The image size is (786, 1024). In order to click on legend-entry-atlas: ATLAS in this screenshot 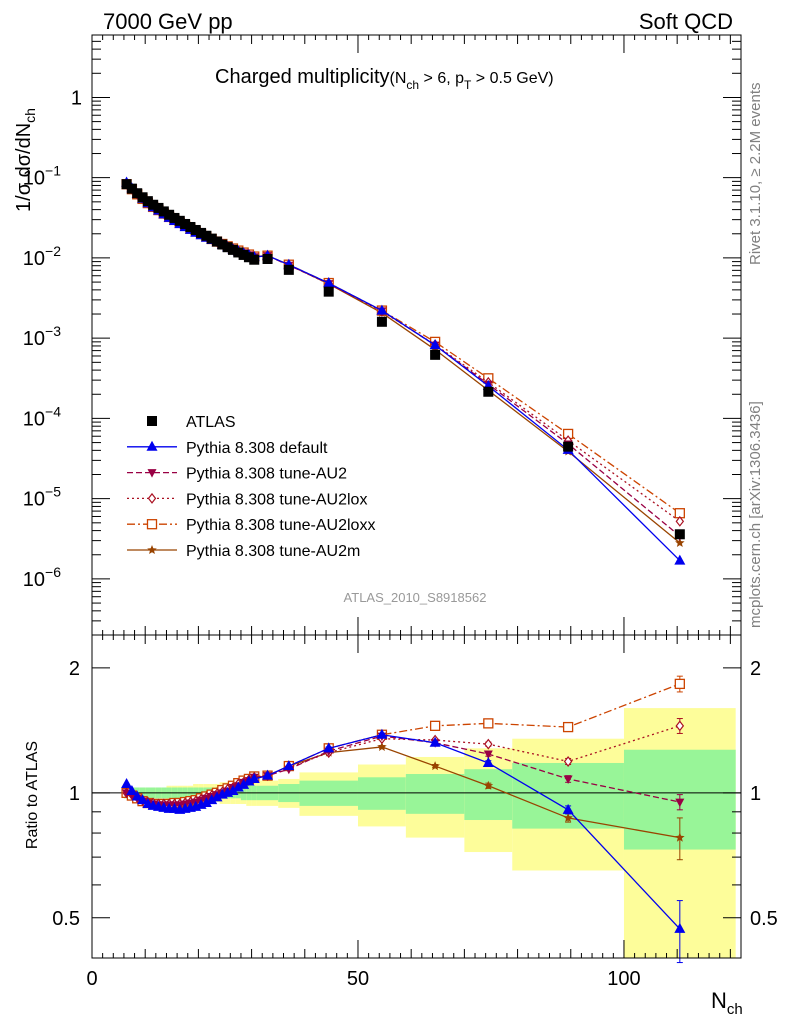, I will do `click(191, 422)`.